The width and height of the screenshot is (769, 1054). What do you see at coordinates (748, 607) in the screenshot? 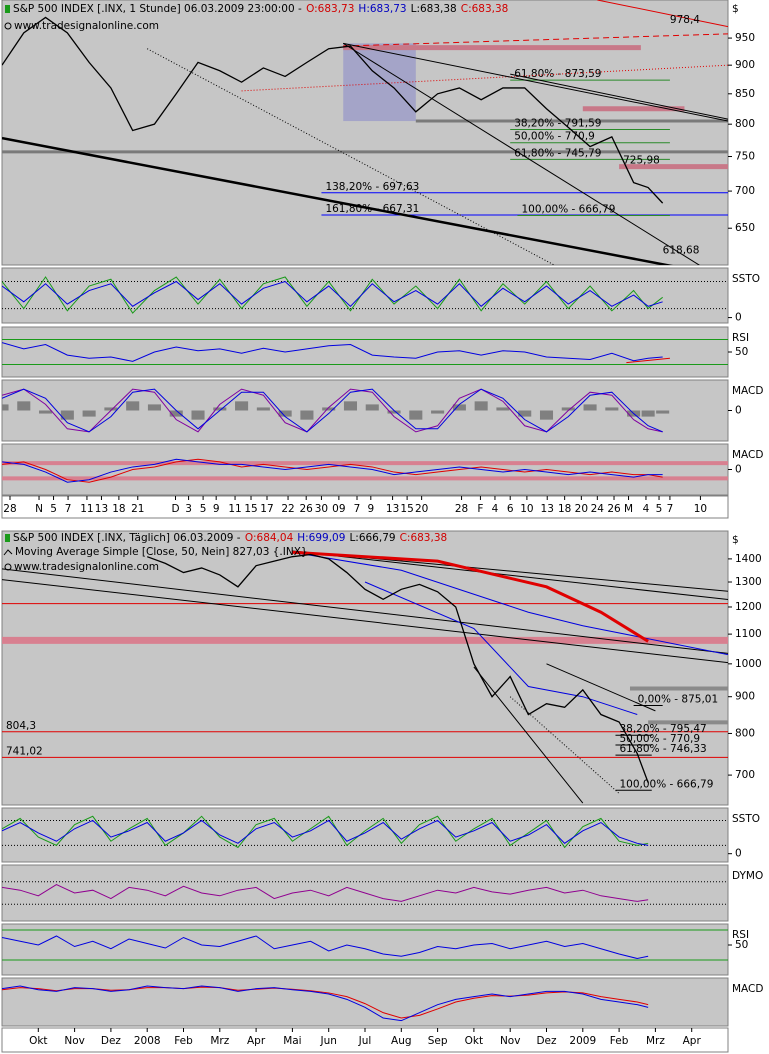
I see `y-tick-label: 1200` at bounding box center [748, 607].